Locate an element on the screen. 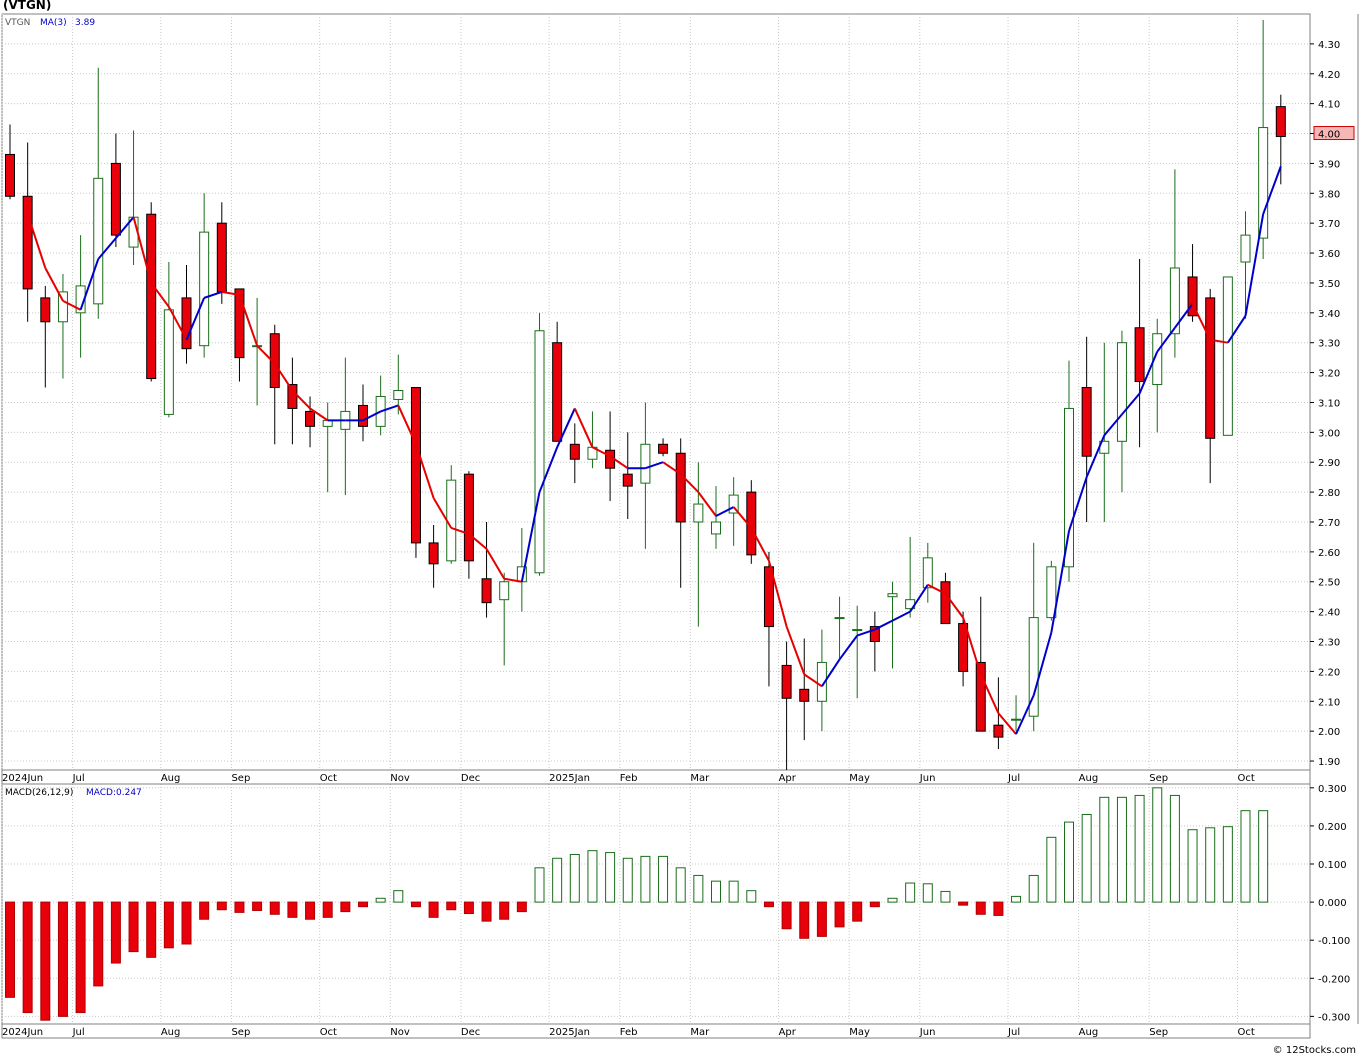 The image size is (1360, 1056). price-tick-label: 1.90 is located at coordinates (1329, 762).